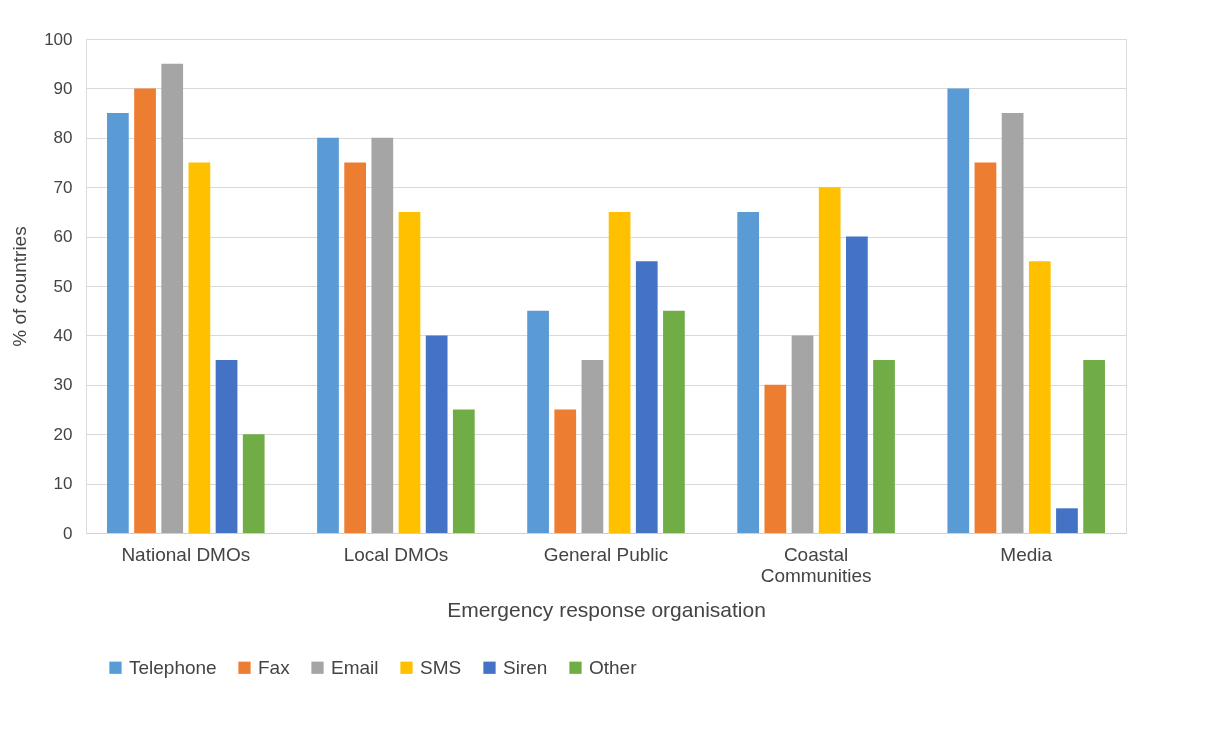 The height and width of the screenshot is (746, 1220). What do you see at coordinates (63, 484) in the screenshot?
I see `y-tick-label: 10` at bounding box center [63, 484].